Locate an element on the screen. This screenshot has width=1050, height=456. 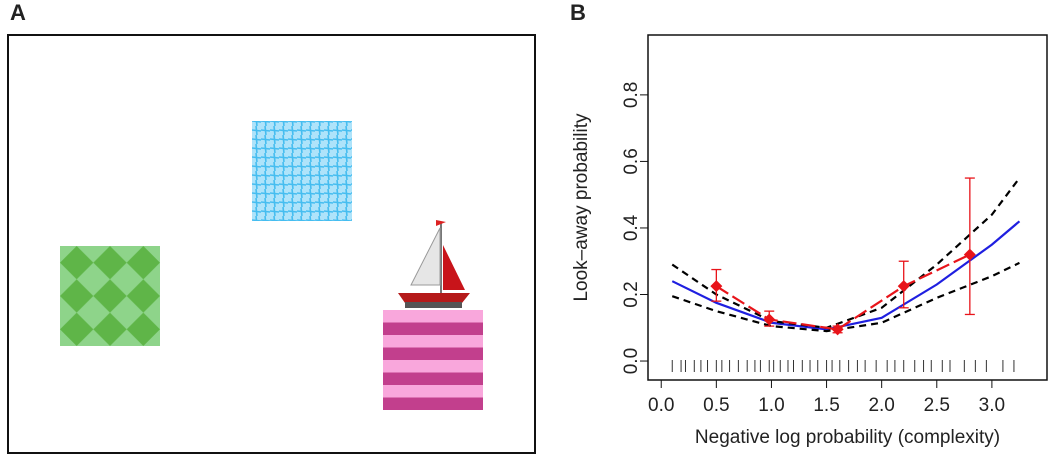
panel-label: B is located at coordinates (578, 12).